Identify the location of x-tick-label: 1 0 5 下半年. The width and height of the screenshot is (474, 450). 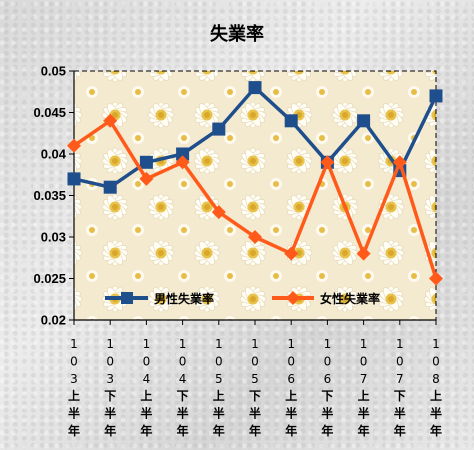
(255, 387).